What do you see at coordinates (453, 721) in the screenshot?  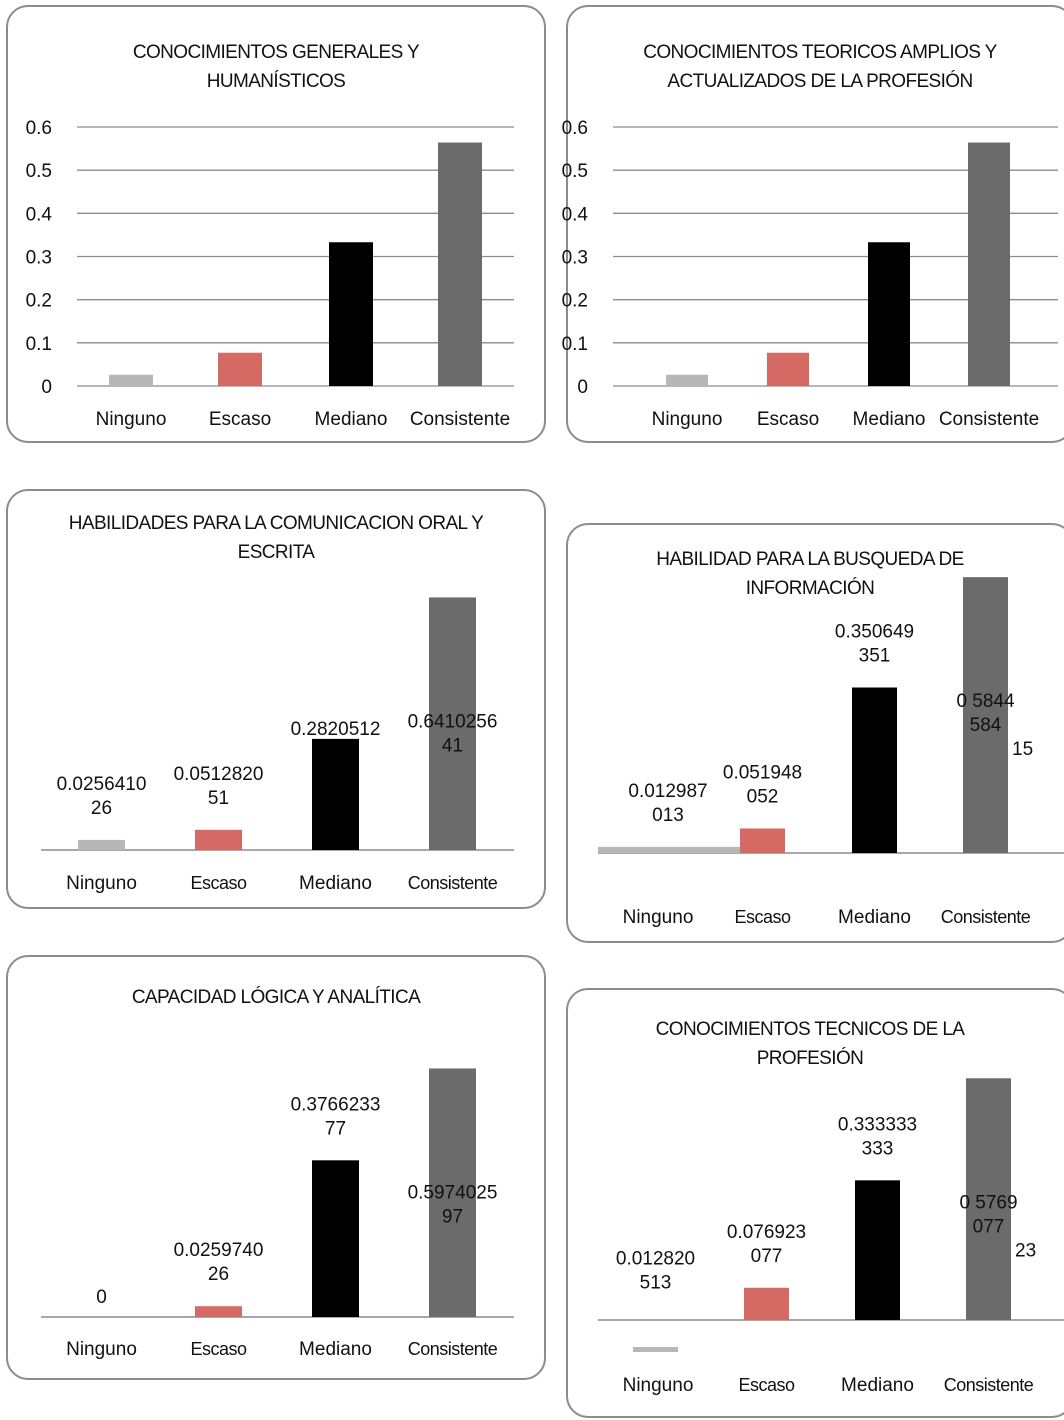 I see `data-label: 0.6410256` at bounding box center [453, 721].